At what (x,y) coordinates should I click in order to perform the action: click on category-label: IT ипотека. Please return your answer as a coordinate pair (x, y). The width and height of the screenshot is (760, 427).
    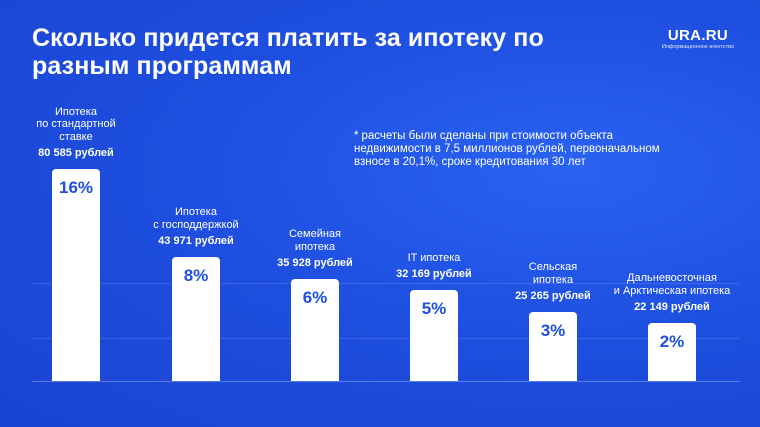
    Looking at the image, I should click on (434, 257).